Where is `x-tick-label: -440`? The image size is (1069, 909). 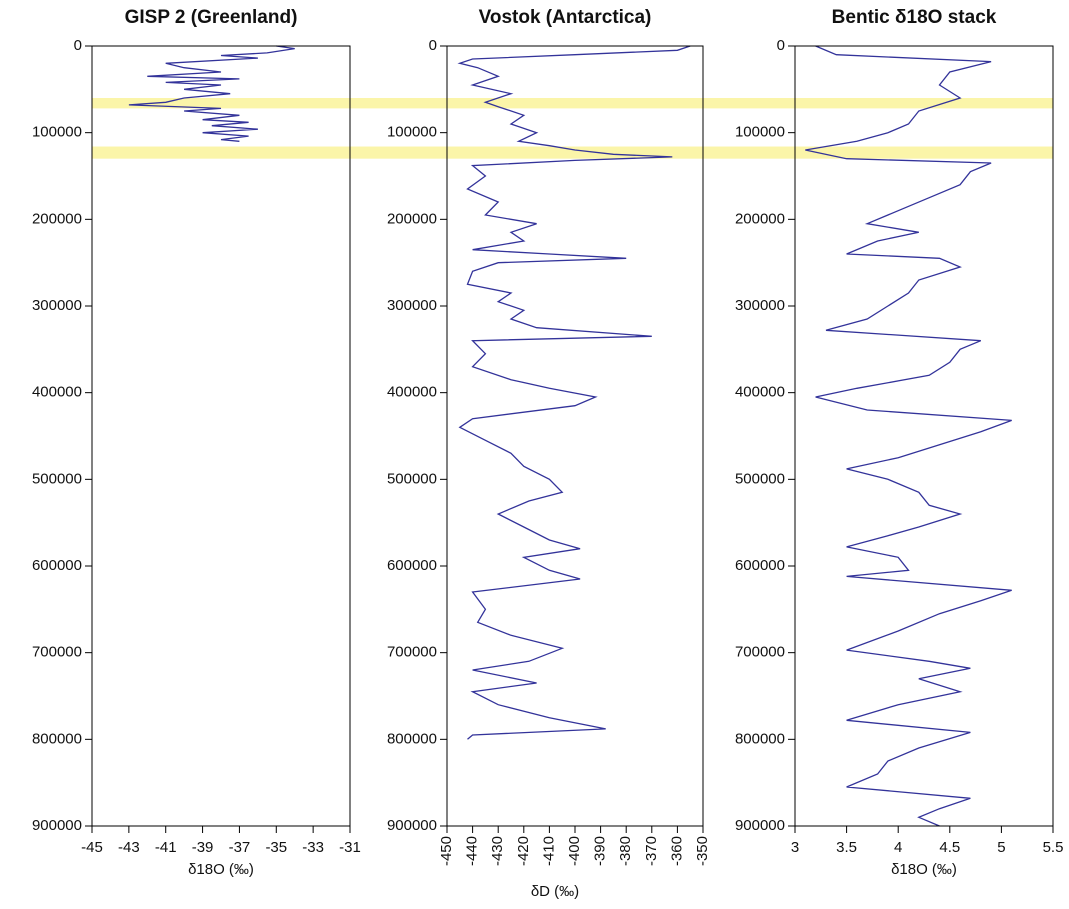
x-tick-label: -440 is located at coordinates (472, 851).